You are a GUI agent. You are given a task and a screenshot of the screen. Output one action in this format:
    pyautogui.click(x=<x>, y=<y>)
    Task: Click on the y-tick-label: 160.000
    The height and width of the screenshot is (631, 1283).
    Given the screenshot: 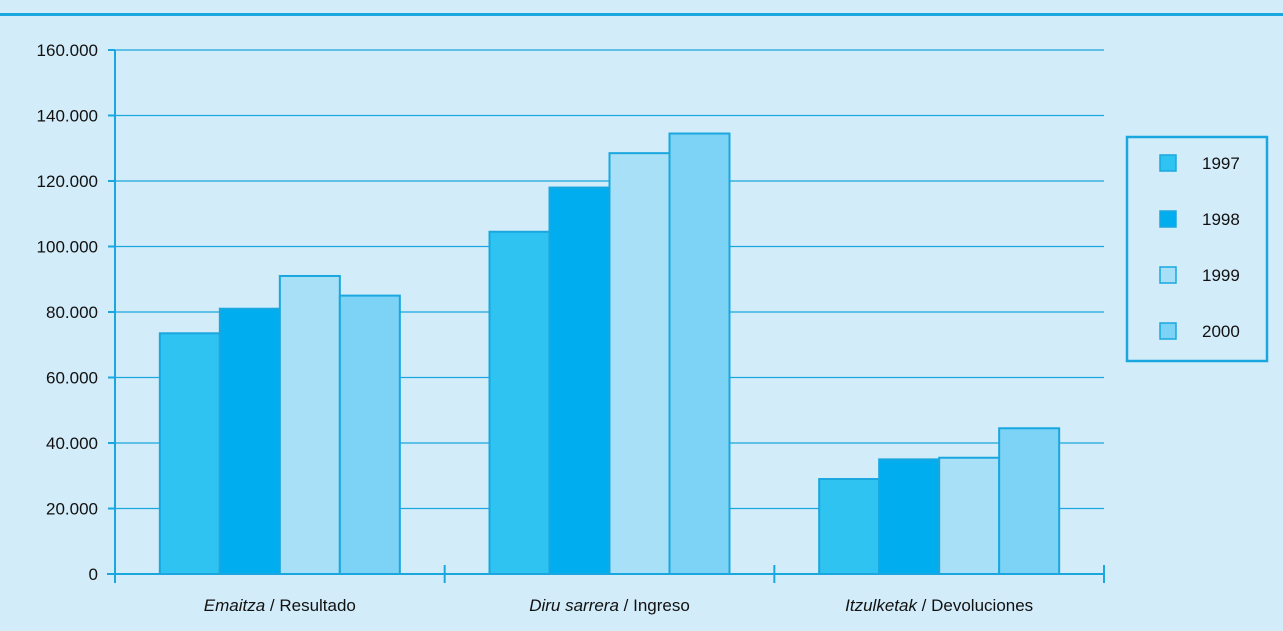 What is the action you would take?
    pyautogui.click(x=67, y=50)
    